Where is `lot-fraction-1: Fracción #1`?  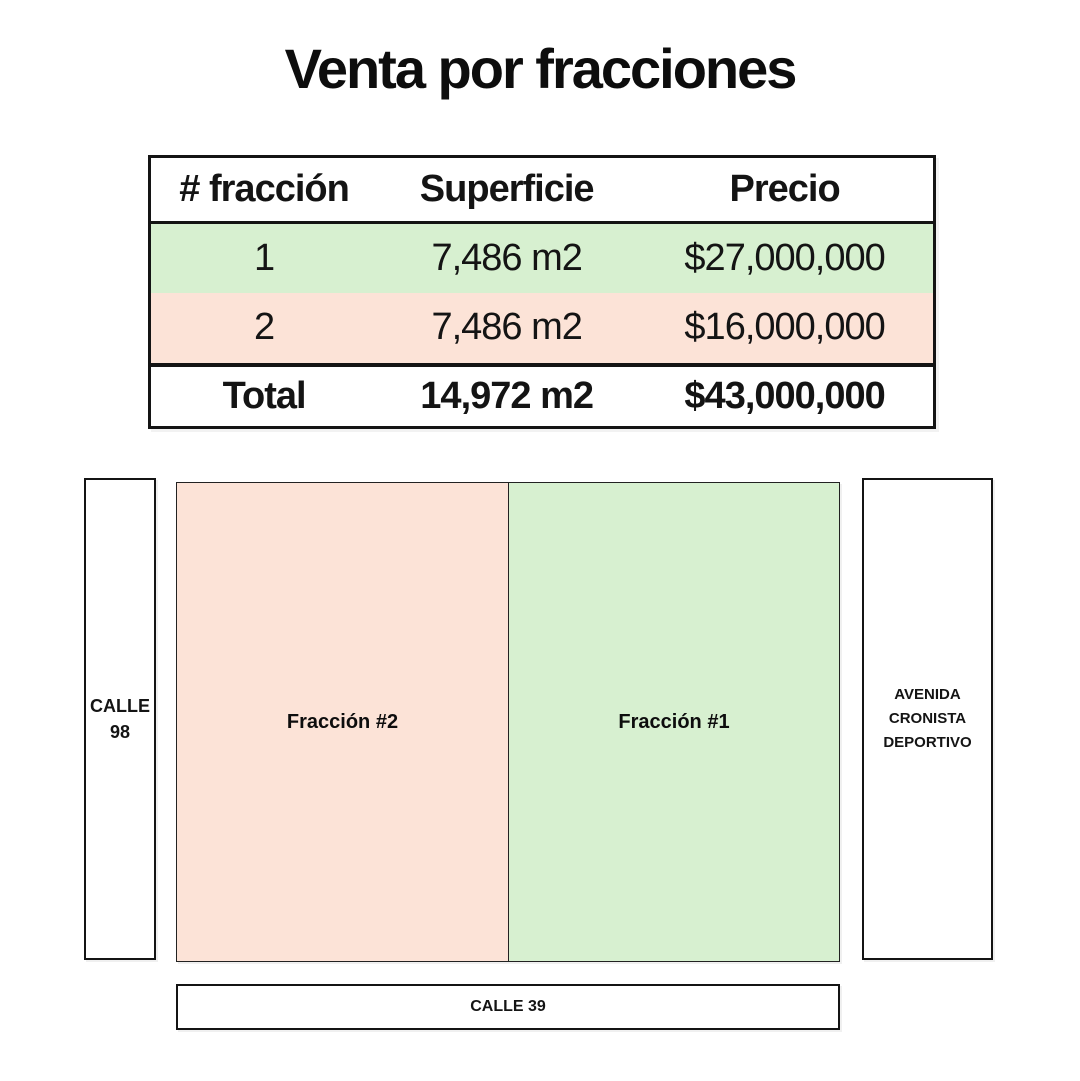
lot-fraction-1: Fracción #1 is located at coordinates (673, 722).